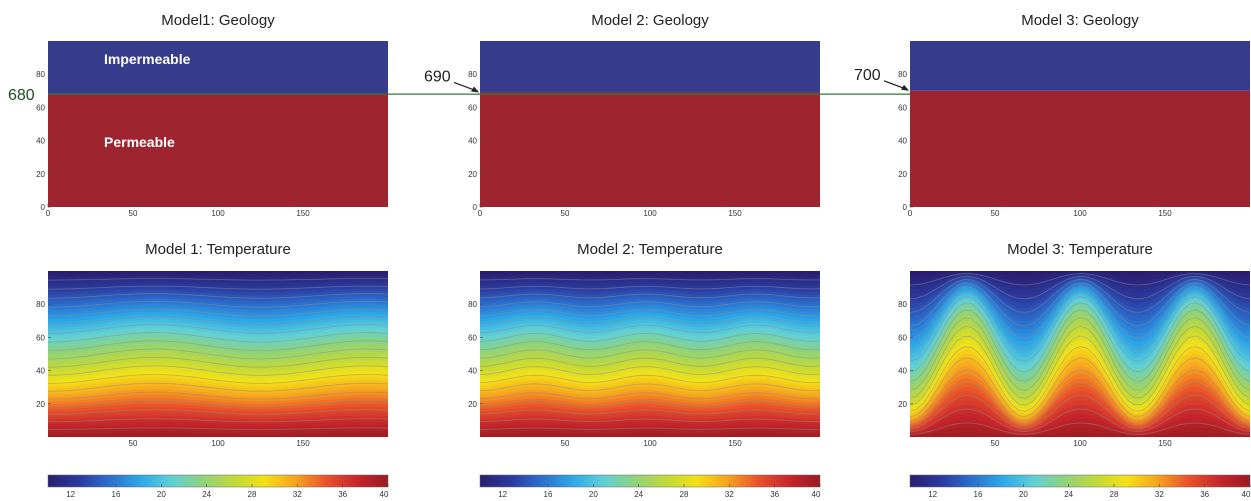  Describe the element at coordinates (1052, 115) in the screenshot. I see `geology-panel-model-3: Model 3: Geology 0 50 100 150 0 20 40 60 80 700` at that location.